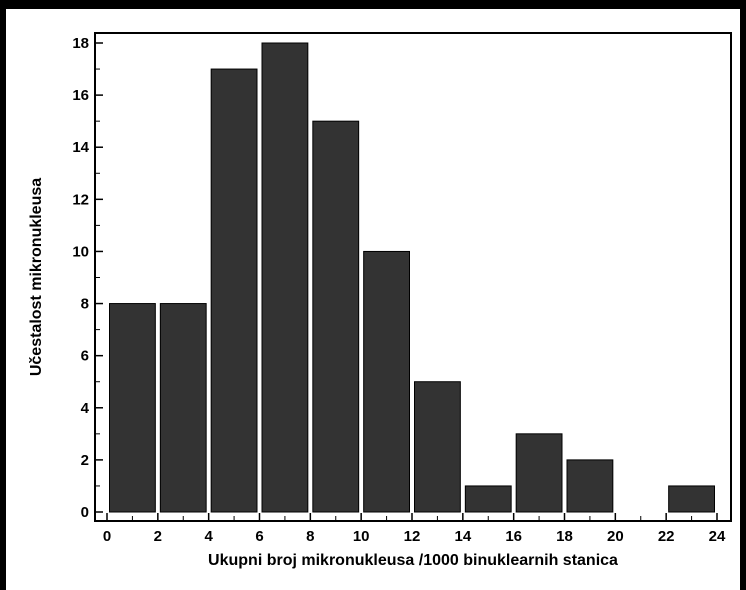 This screenshot has width=746, height=590. Describe the element at coordinates (462, 536) in the screenshot. I see `x-tick-label: 14` at that location.